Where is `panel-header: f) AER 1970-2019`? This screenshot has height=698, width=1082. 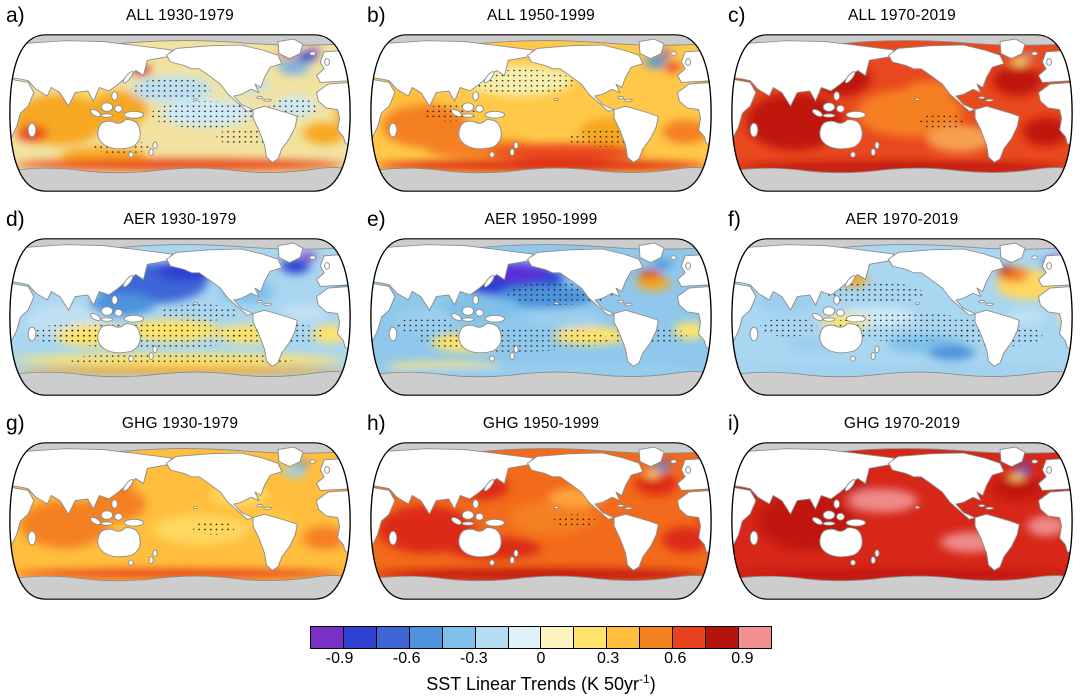
panel-header: f) AER 1970-2019 is located at coordinates (902, 220).